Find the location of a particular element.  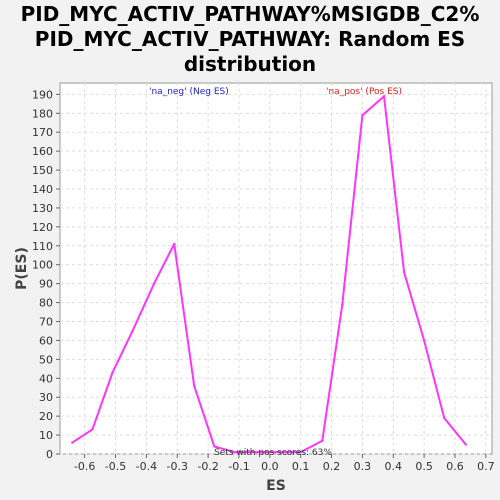

x-tick-label: 0.5 is located at coordinates (424, 466).